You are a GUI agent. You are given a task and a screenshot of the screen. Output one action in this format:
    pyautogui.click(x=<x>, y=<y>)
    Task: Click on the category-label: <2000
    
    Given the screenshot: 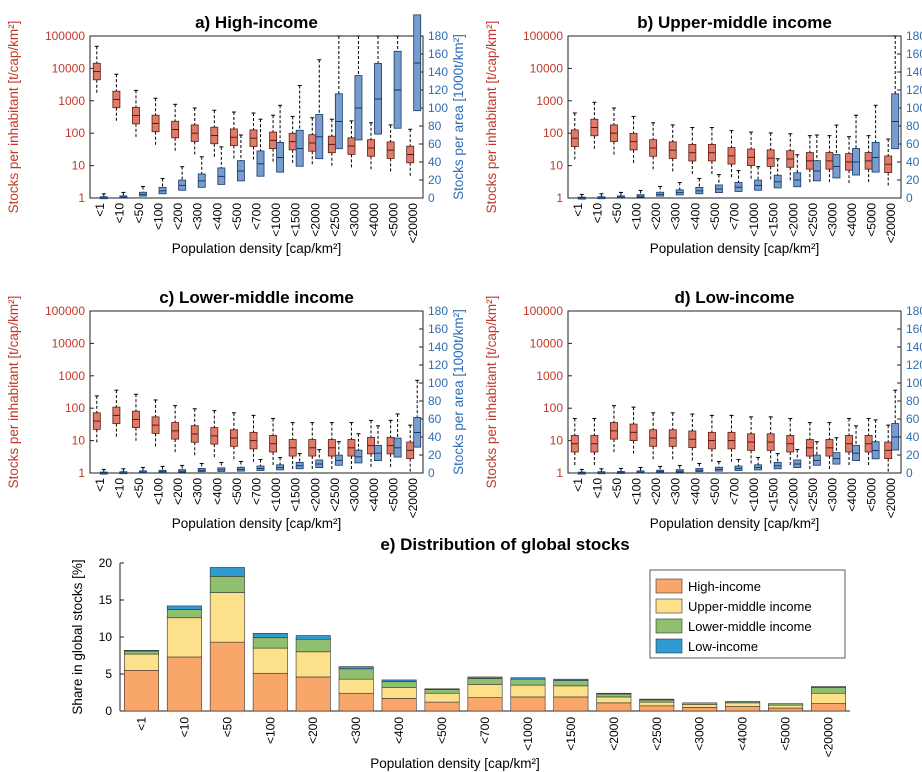 What is the action you would take?
    pyautogui.click(x=315, y=495)
    